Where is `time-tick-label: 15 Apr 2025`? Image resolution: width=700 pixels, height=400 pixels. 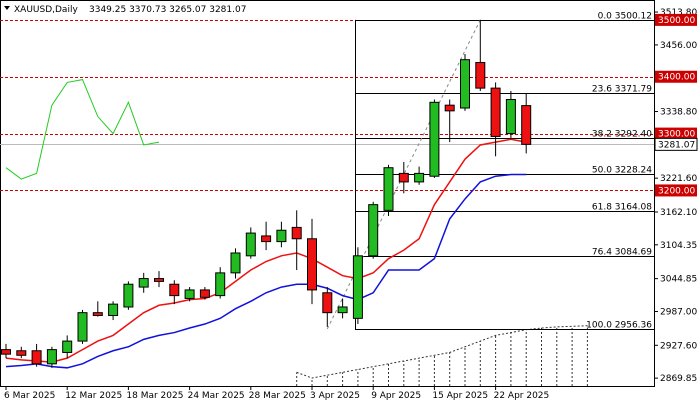
time-tick-label: 15 Apr 2025 is located at coordinates (460, 395).